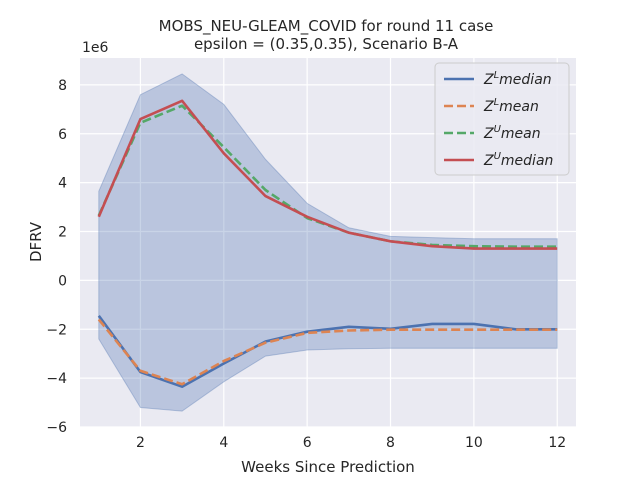 The image size is (640, 480). Describe the element at coordinates (223, 443) in the screenshot. I see `x-tick-label: 4` at that location.